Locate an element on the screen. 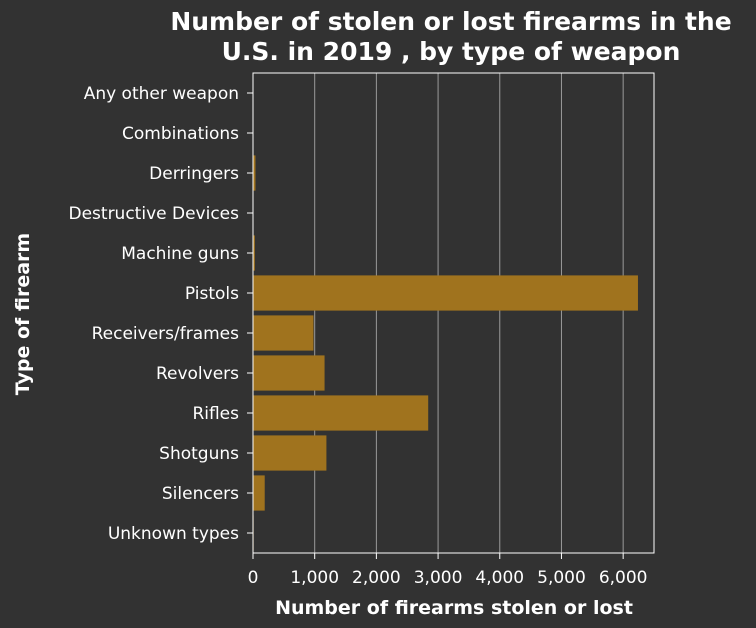  chart-title-line-1: Number of stolen or lost firearms in the is located at coordinates (450, 21).